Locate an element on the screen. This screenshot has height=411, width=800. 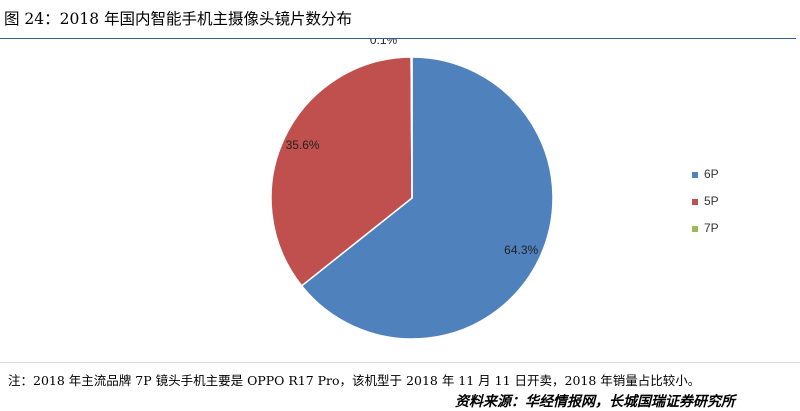
legend-label-6P: 6P is located at coordinates (711, 174).